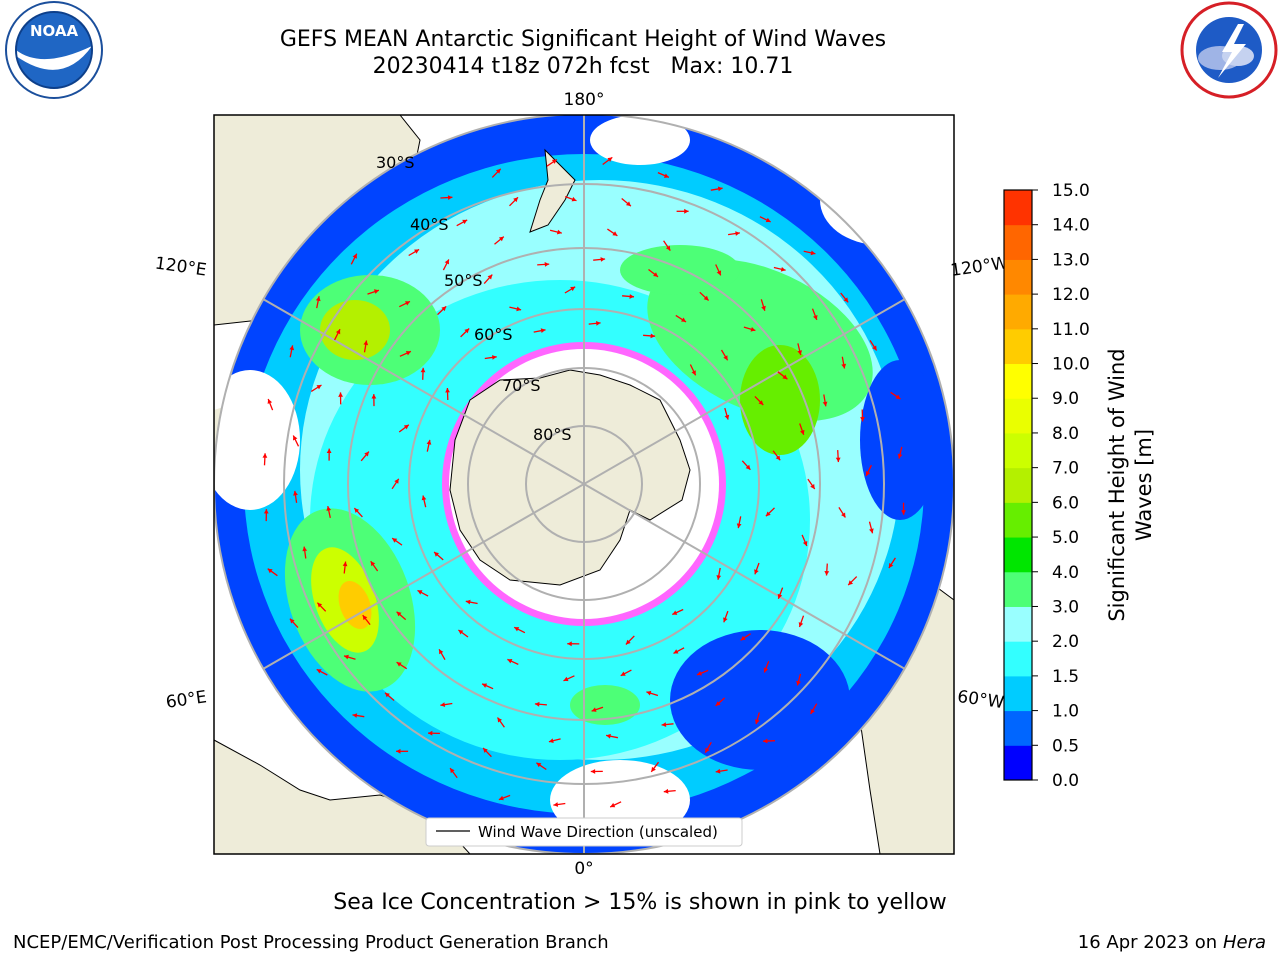  Describe the element at coordinates (521, 385) in the screenshot. I see `lat-label-70s: 70°S` at that location.